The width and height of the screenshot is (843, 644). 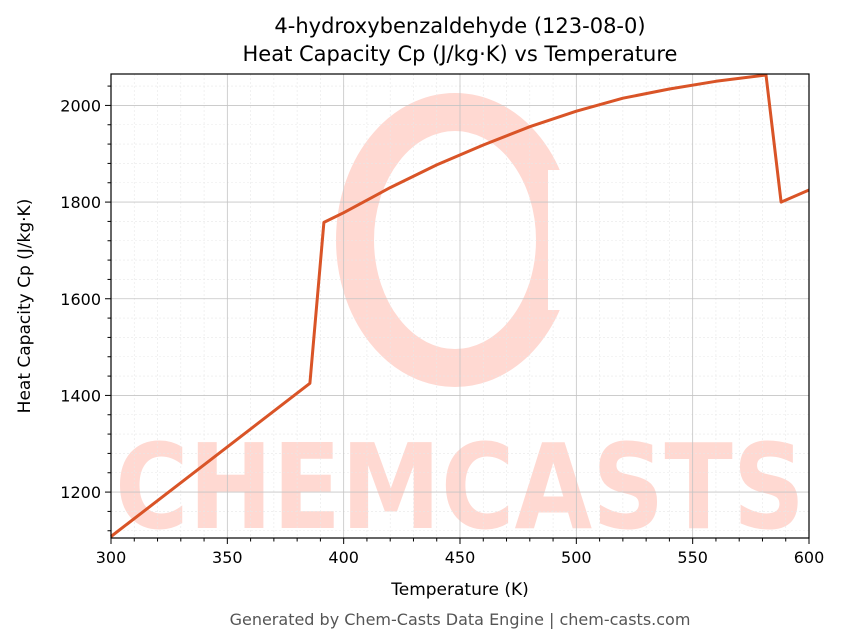 I want to click on y-tick-label: 1400, so click(x=80, y=395).